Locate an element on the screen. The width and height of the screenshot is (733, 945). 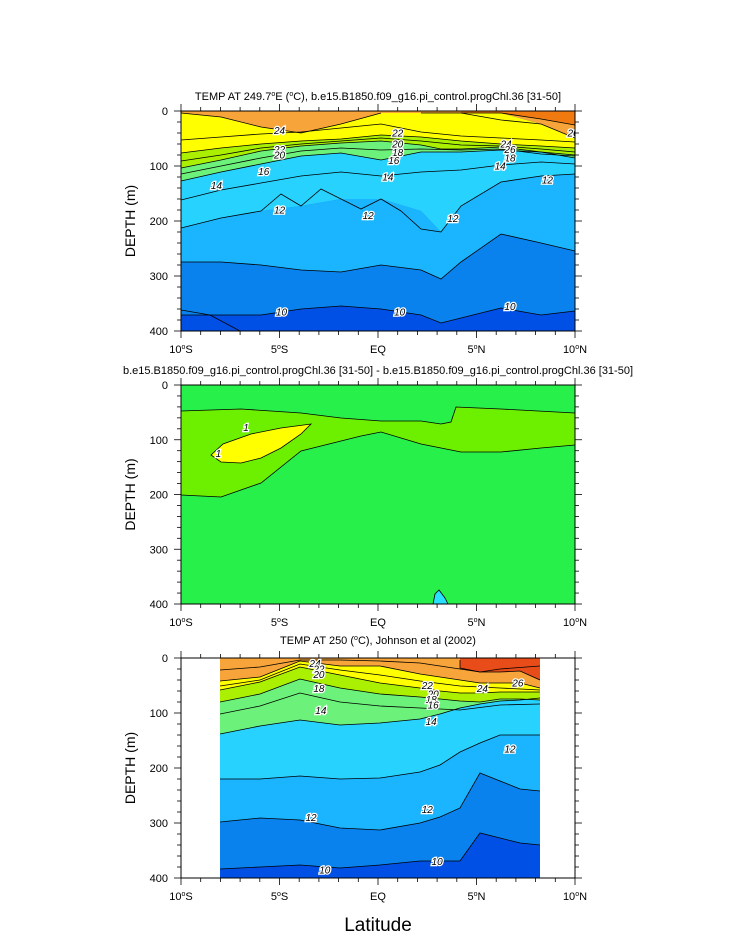
contour-label: 20 is located at coordinates (279, 156).